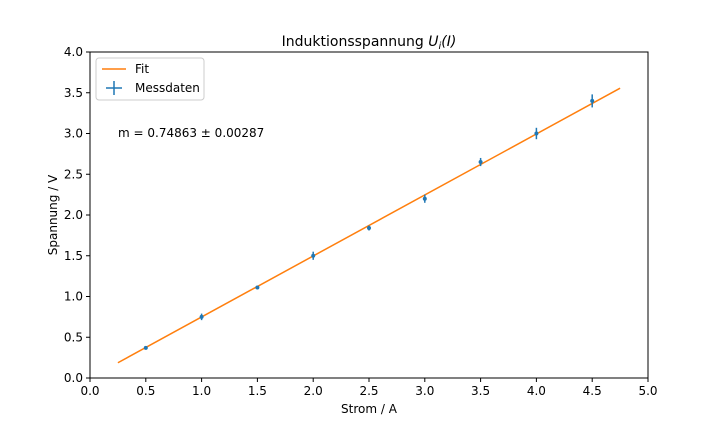  What do you see at coordinates (73, 378) in the screenshot?
I see `y-tick-label: 0.0` at bounding box center [73, 378].